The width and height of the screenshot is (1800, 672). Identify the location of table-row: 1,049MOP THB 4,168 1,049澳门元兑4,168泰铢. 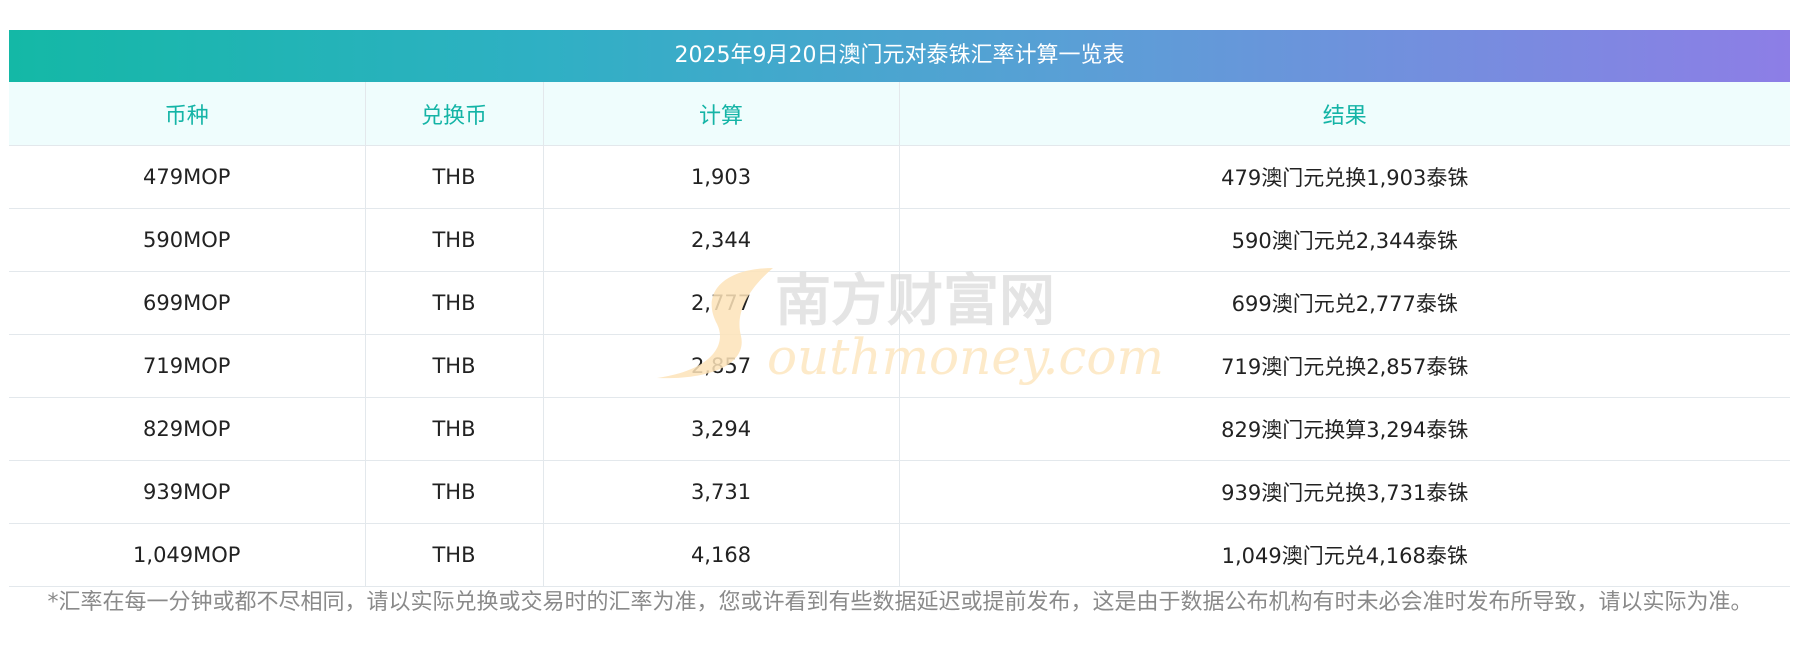
(899, 555).